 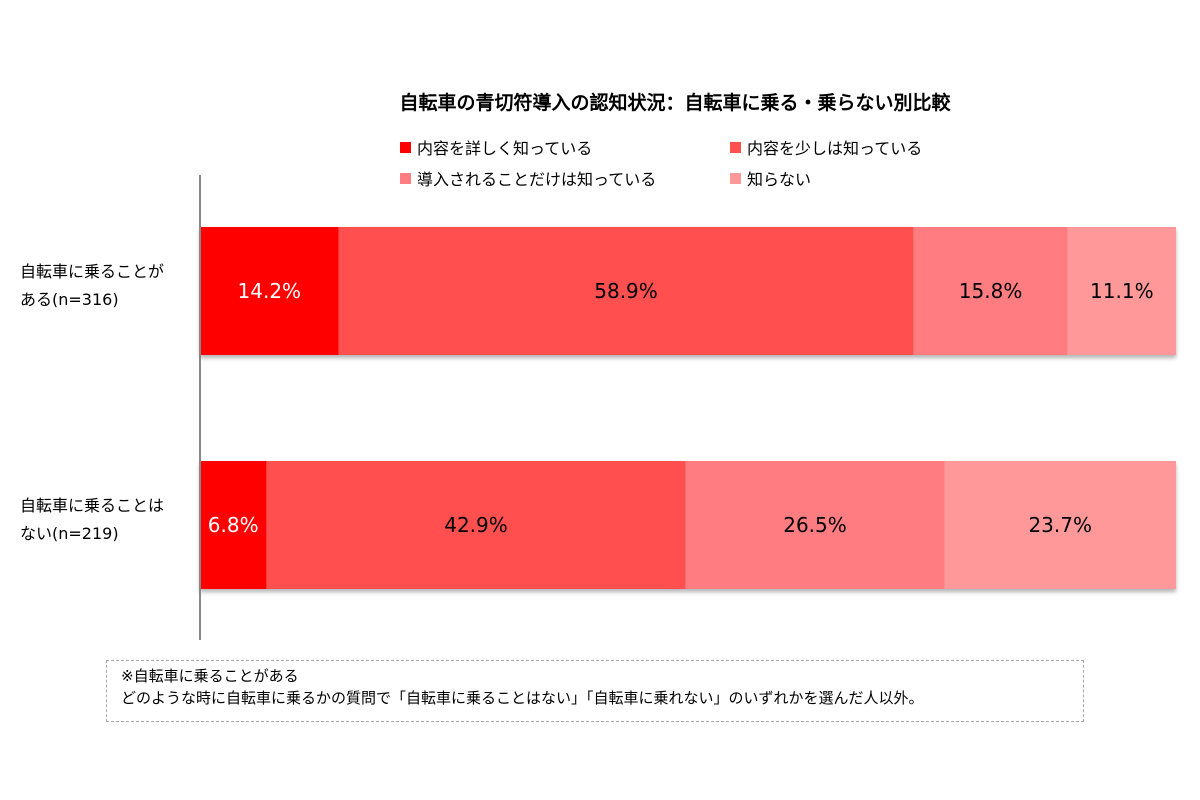 I want to click on category-label-rides: 自転車に乗ることが ある(n=316), so click(x=105, y=286).